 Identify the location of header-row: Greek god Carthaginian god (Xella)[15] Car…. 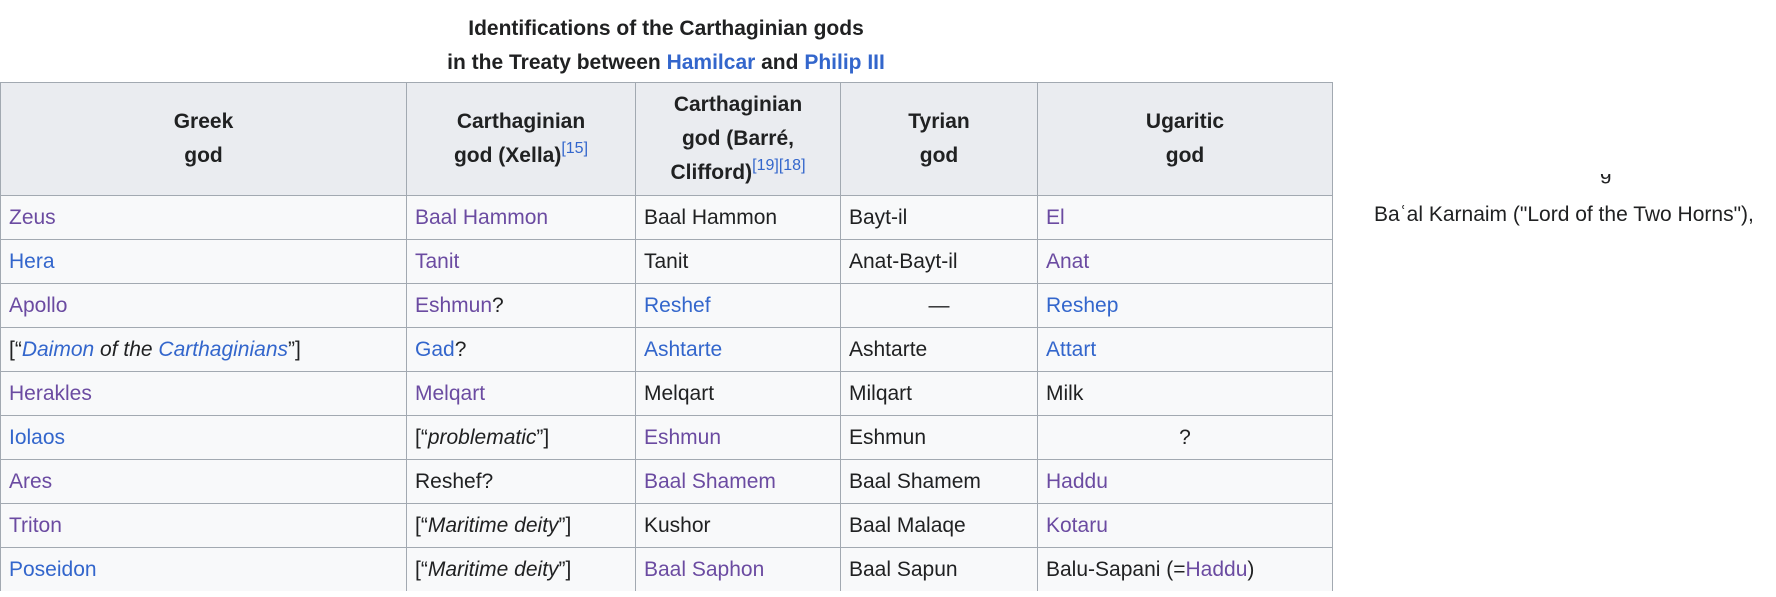
(666, 139).